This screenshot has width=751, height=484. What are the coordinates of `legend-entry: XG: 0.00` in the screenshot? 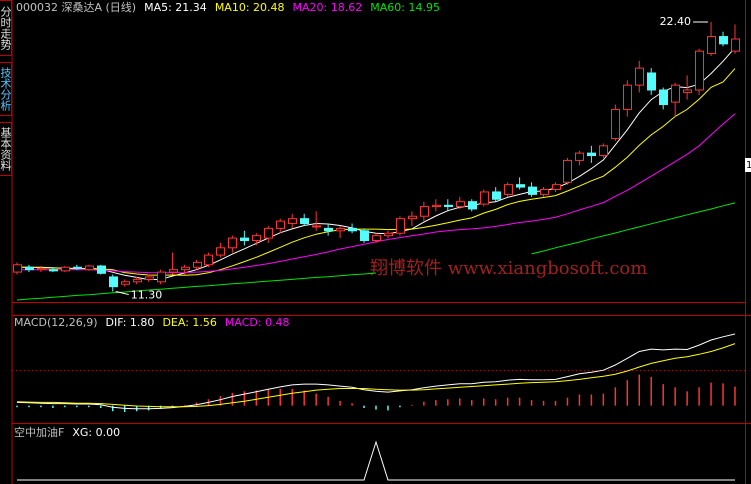 It's located at (96, 432).